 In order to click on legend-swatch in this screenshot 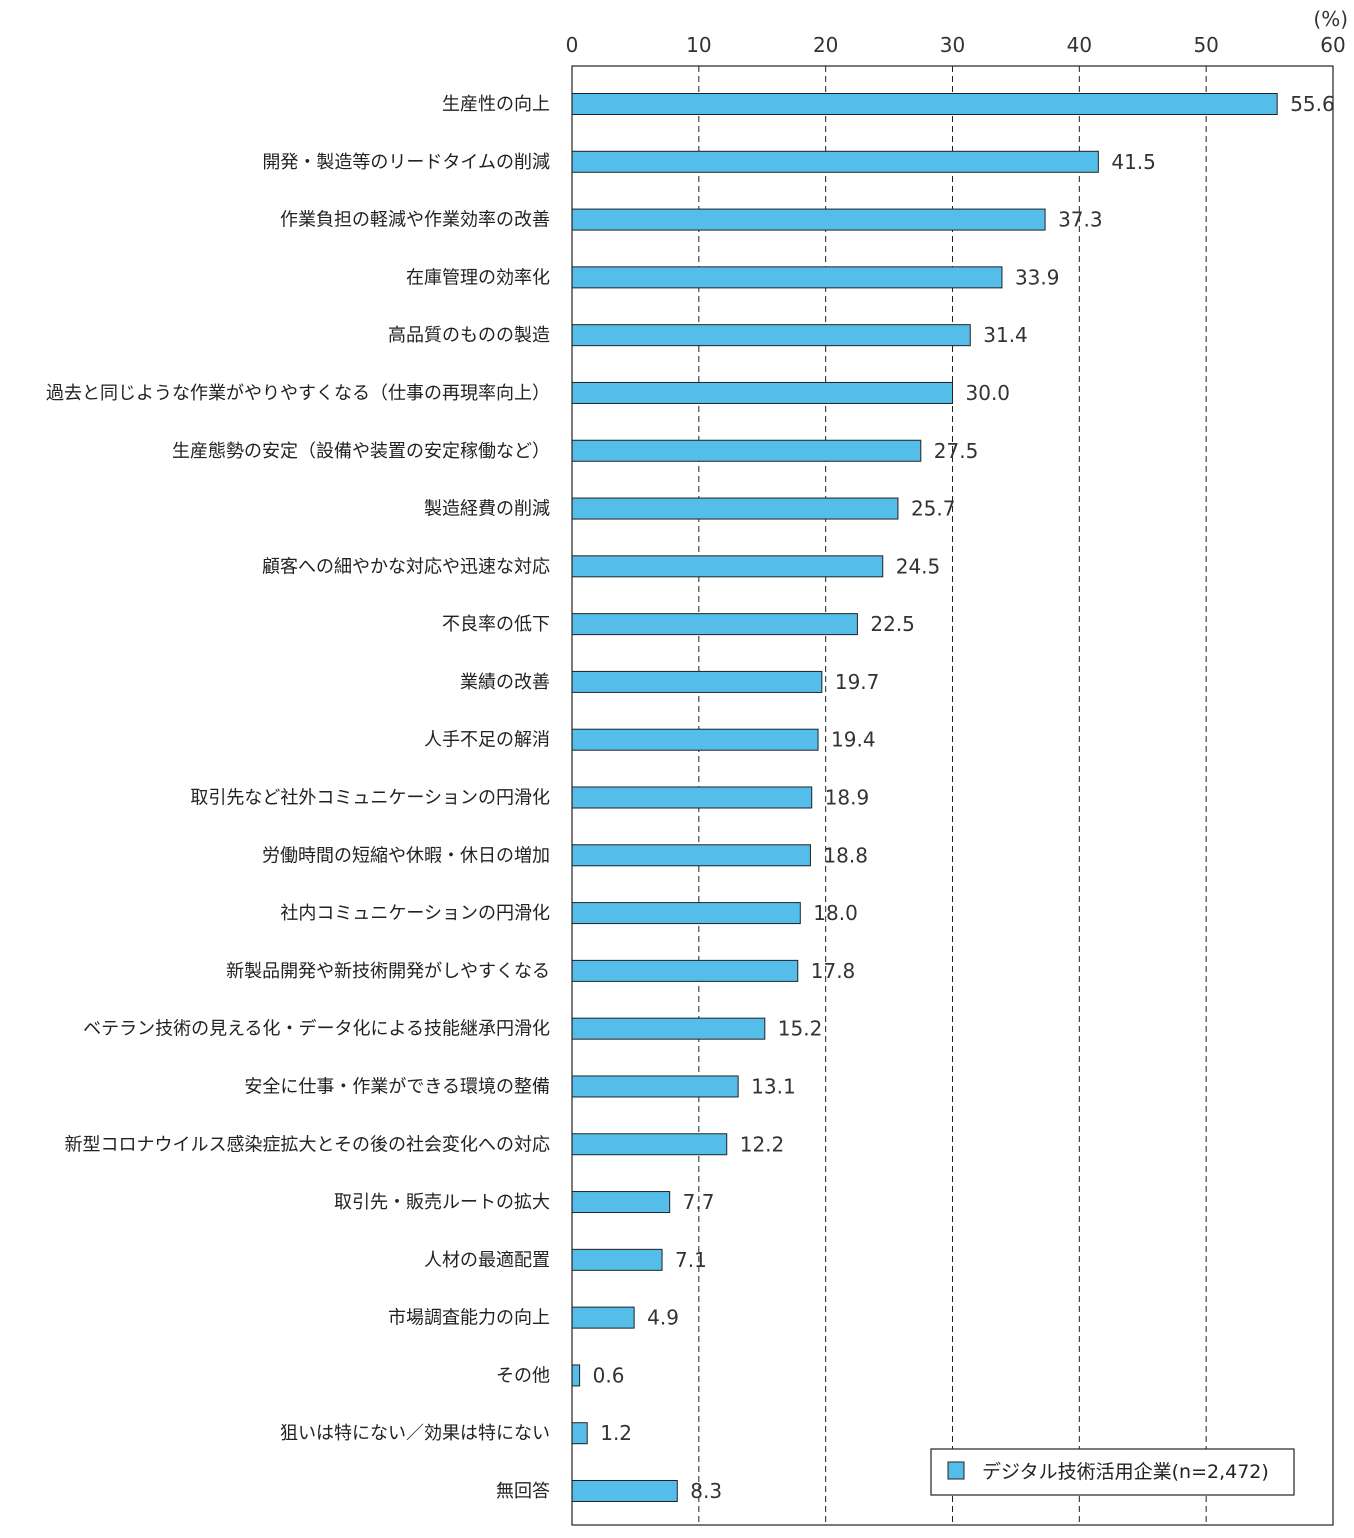, I will do `click(956, 1470)`.